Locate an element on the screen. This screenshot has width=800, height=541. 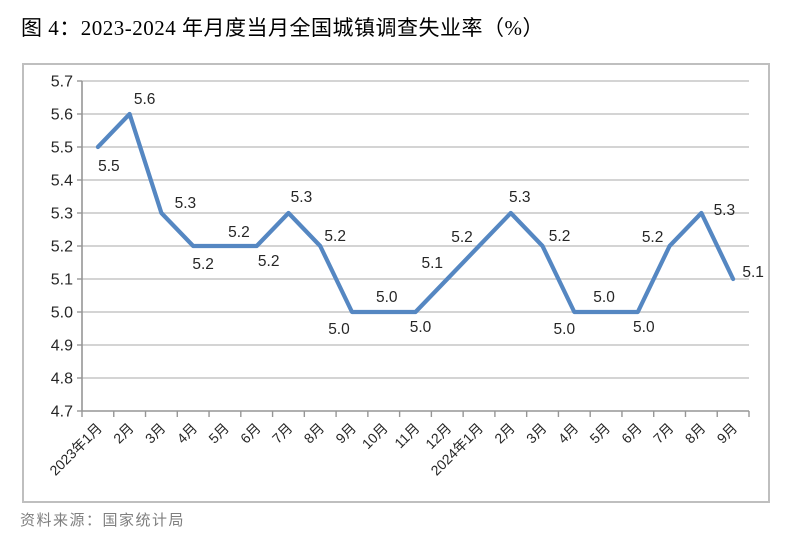
data-label: 5.6 is located at coordinates (145, 99).